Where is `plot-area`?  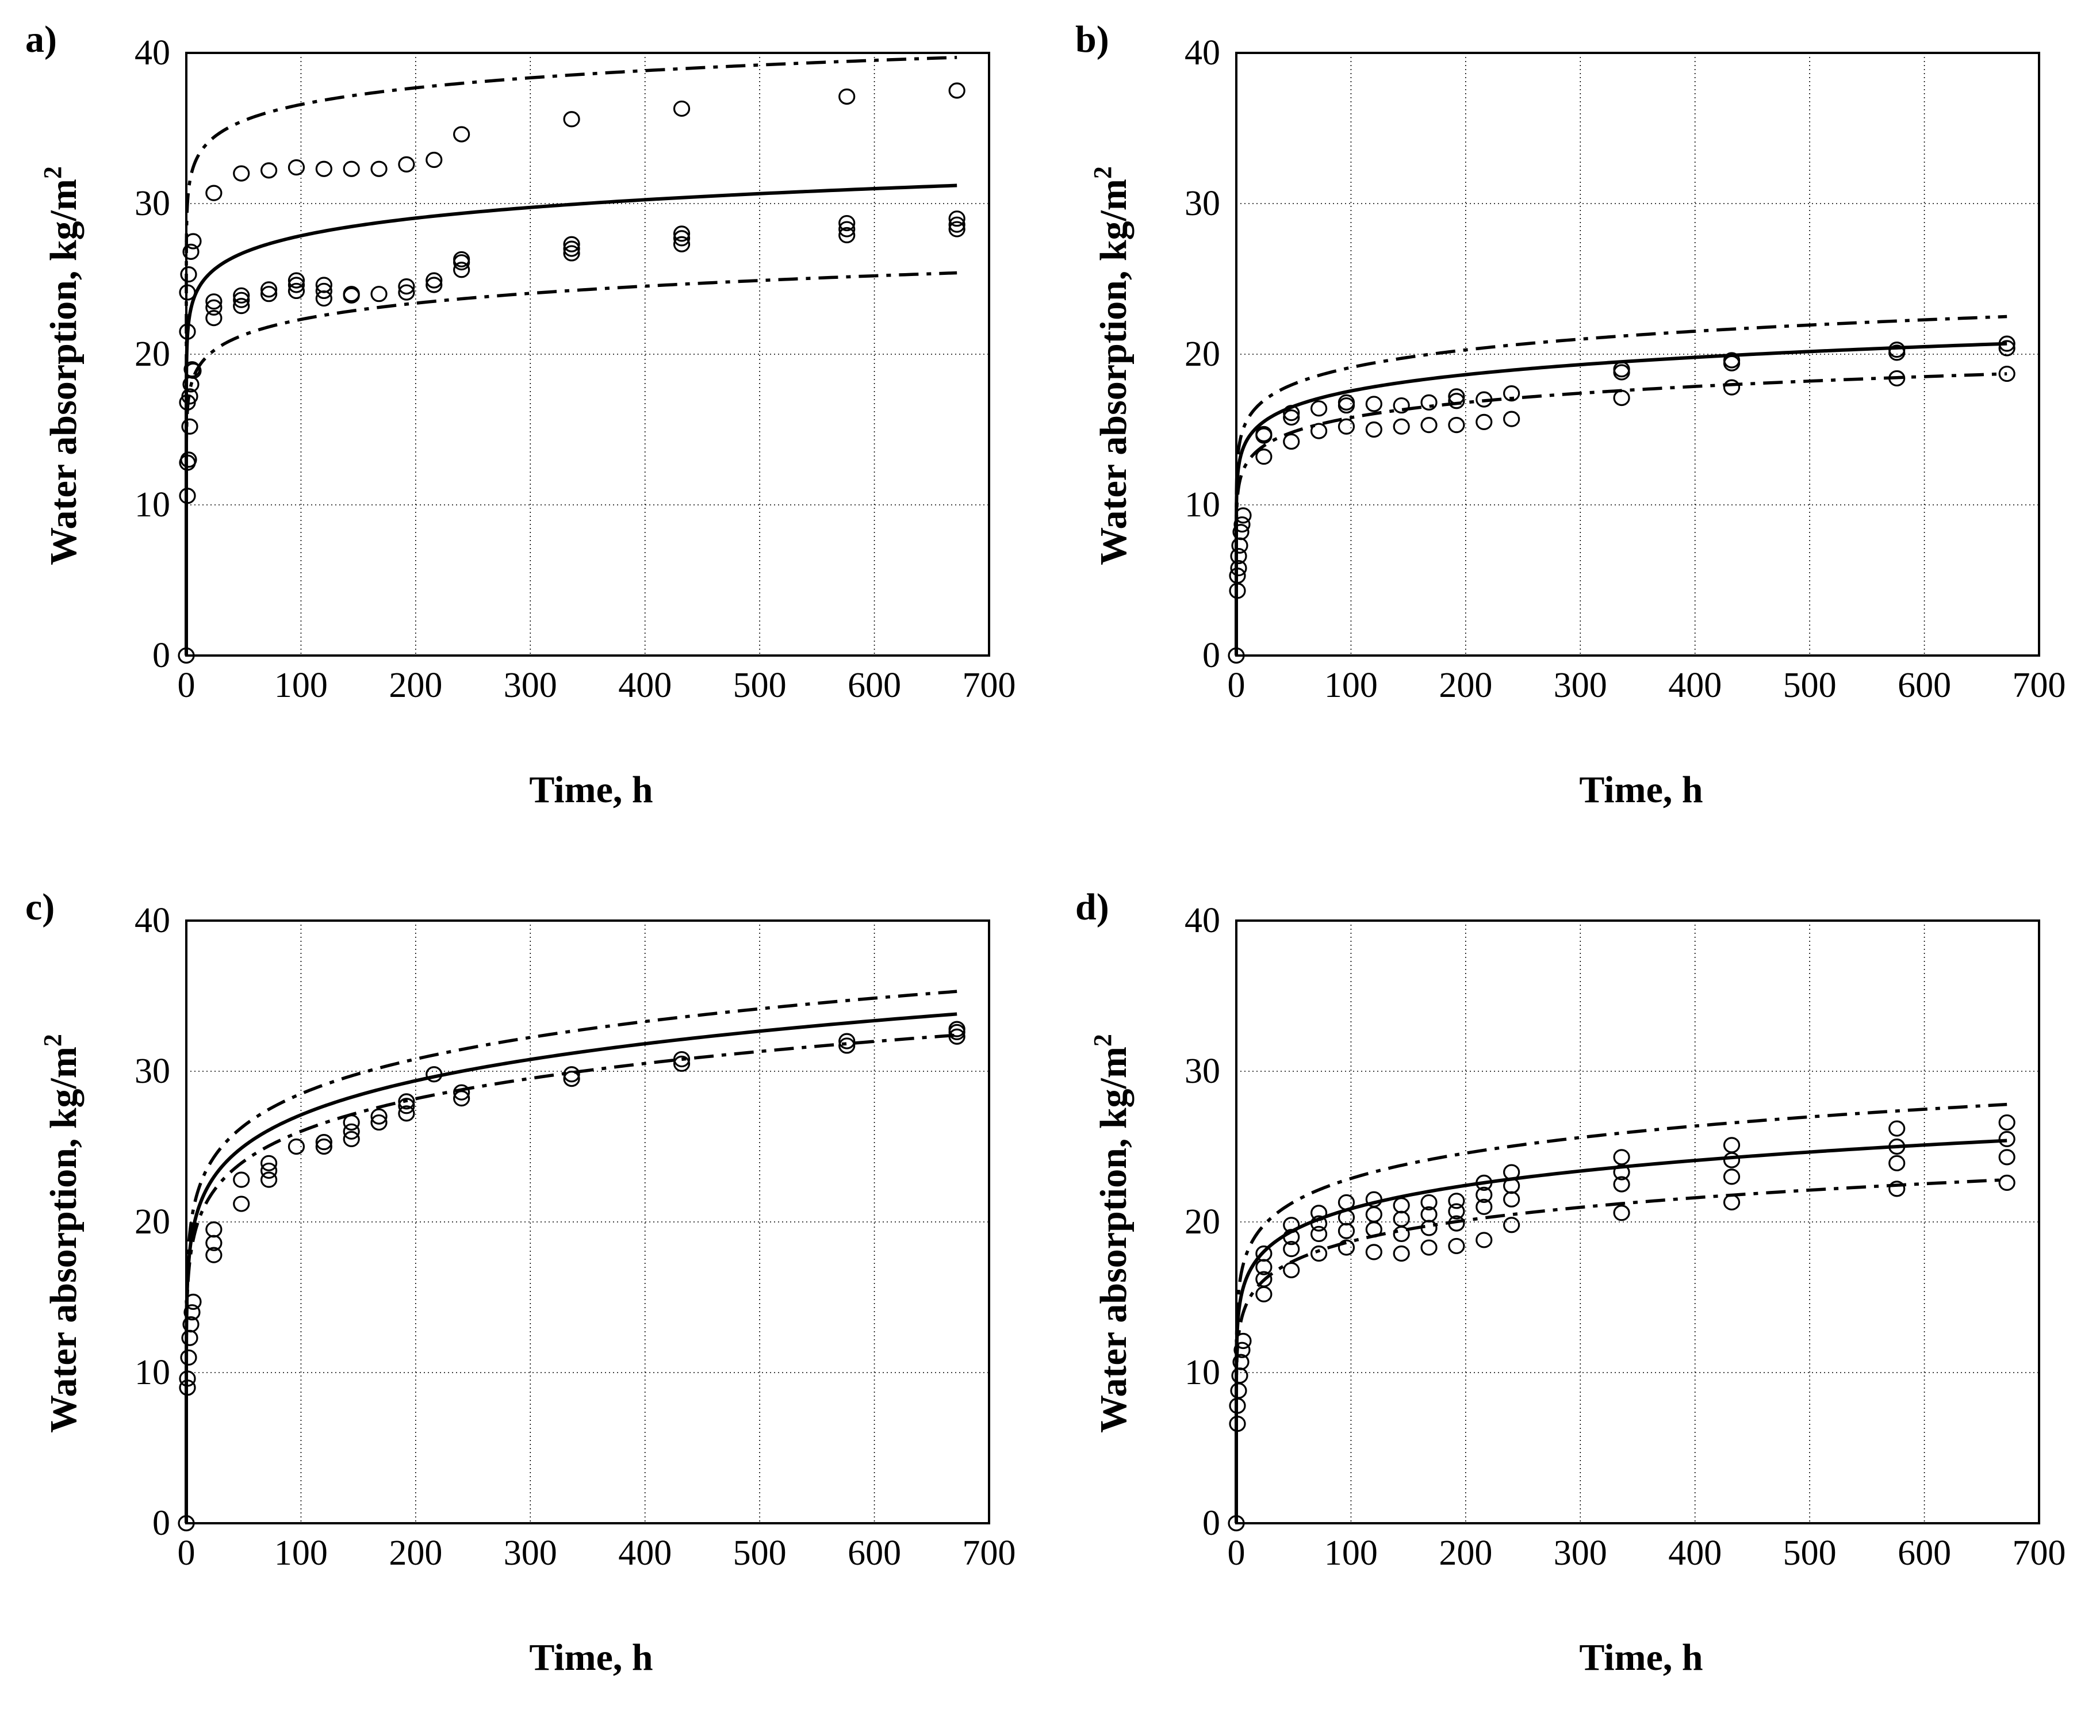
plot-area is located at coordinates (1637, 1222).